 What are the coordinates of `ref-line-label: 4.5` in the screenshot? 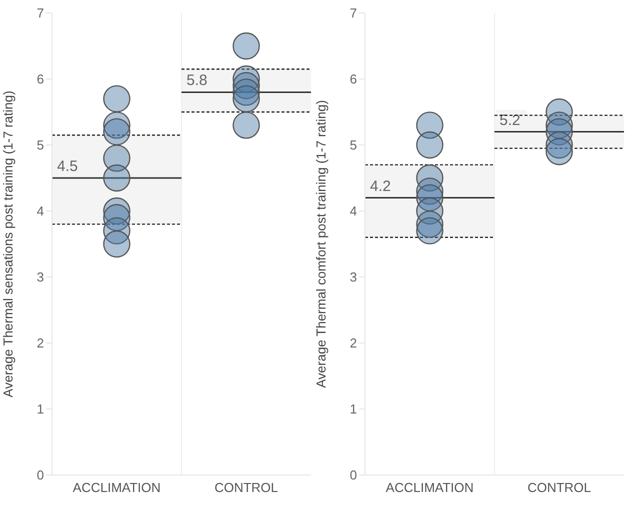 It's located at (67, 166).